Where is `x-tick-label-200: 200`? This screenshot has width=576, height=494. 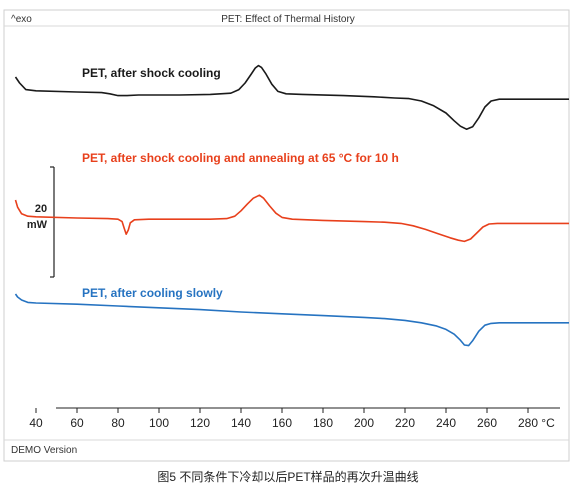 x-tick-label-200: 200 is located at coordinates (364, 423).